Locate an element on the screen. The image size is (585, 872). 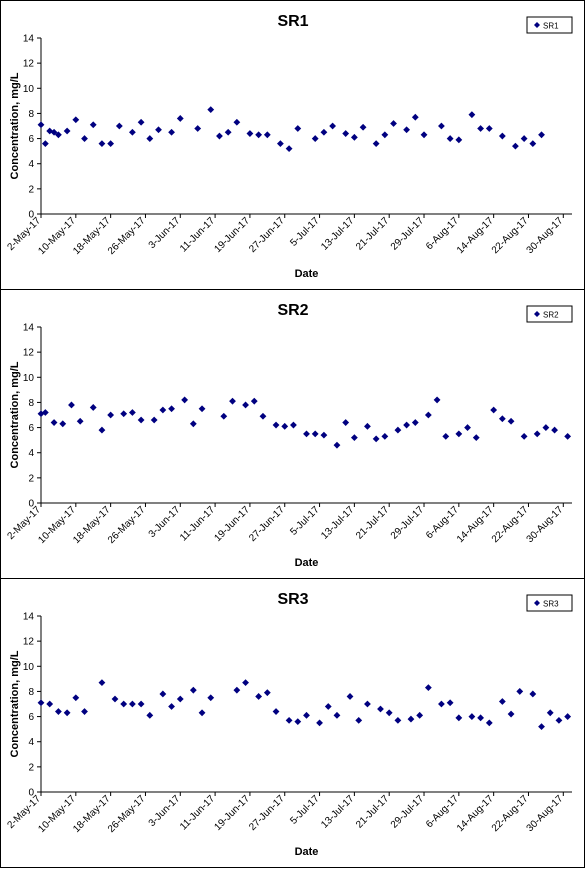
chart-title: SR2 is located at coordinates (292, 310).